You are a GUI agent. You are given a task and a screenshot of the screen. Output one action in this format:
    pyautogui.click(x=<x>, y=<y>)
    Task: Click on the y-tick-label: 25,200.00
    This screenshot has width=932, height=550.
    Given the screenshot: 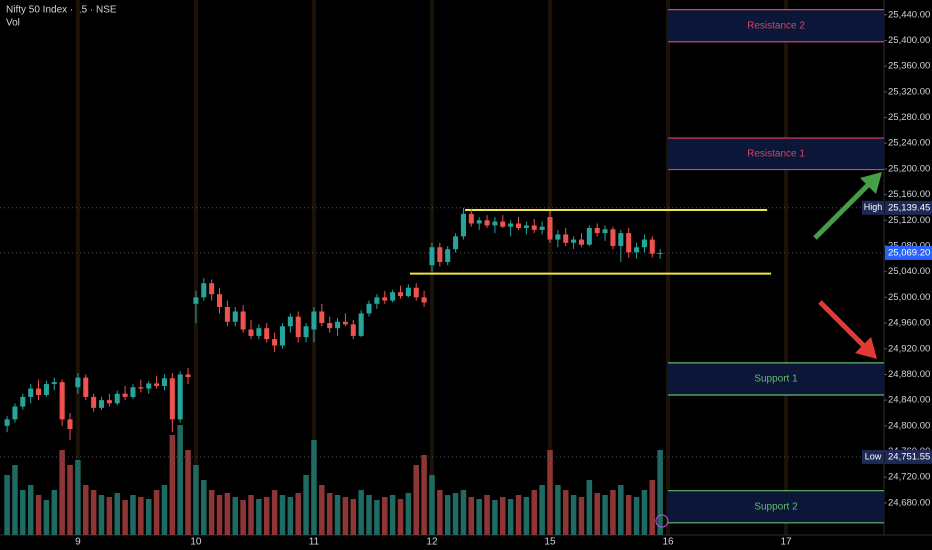 What is the action you would take?
    pyautogui.click(x=909, y=168)
    